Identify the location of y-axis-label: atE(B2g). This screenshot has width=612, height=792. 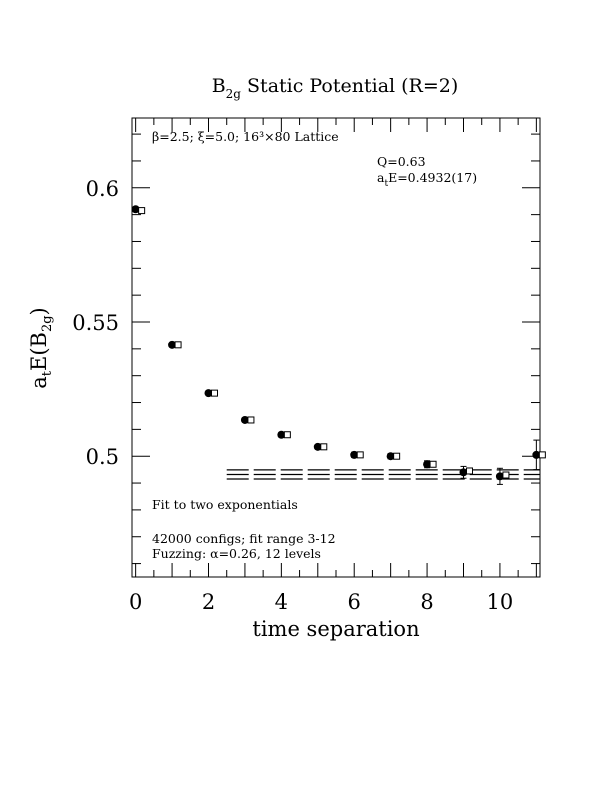
(41, 348).